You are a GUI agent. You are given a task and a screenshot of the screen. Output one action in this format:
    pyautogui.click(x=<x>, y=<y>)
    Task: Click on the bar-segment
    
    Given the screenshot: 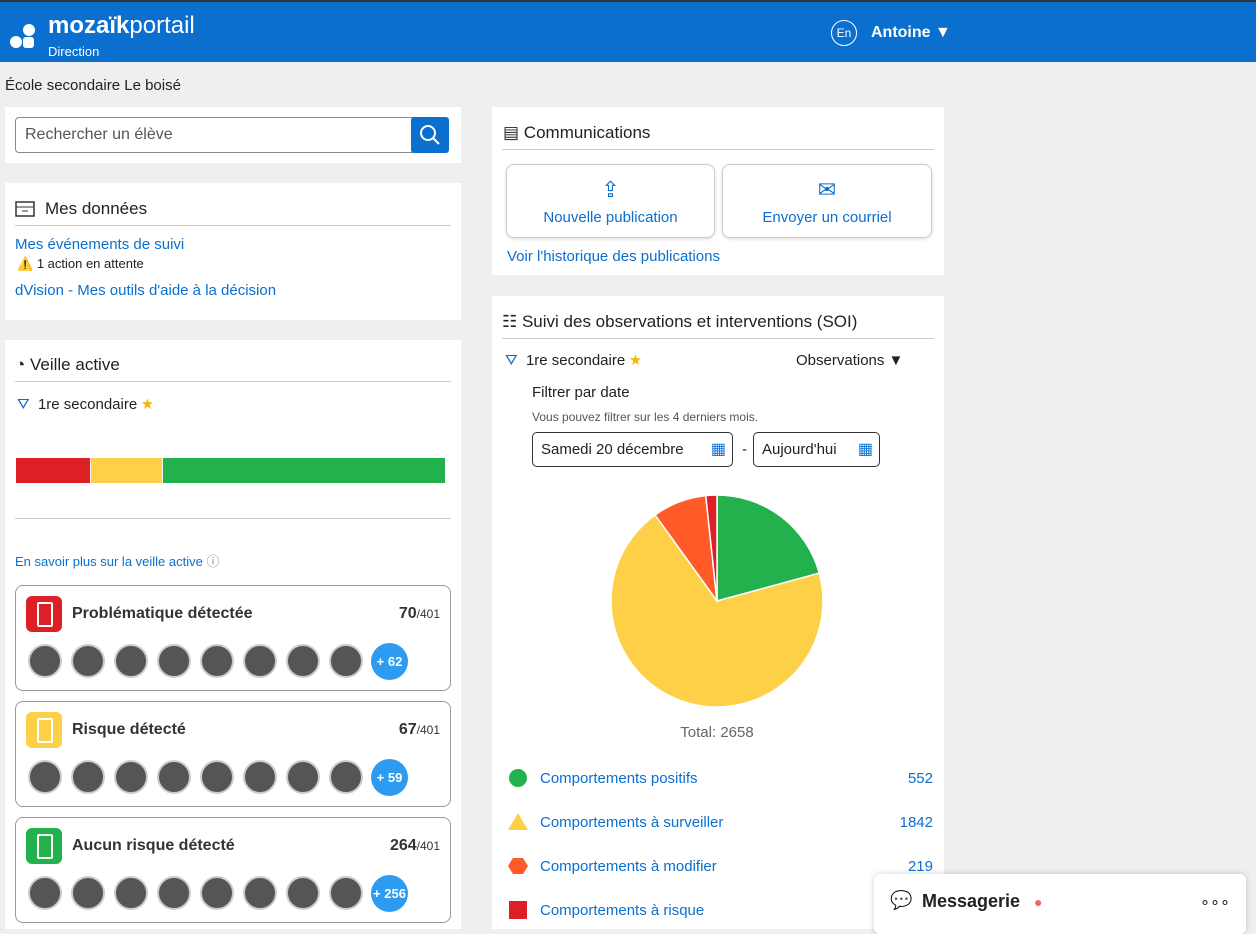 What is the action you would take?
    pyautogui.click(x=53, y=470)
    